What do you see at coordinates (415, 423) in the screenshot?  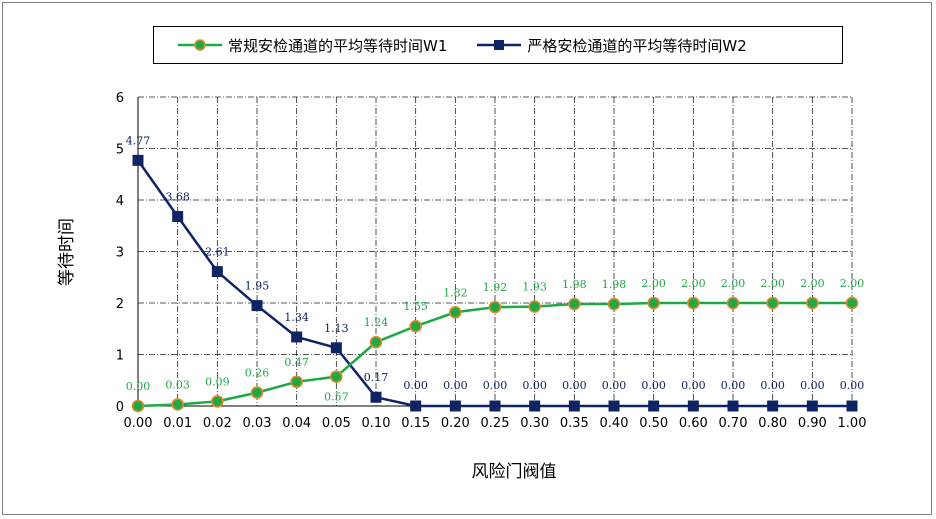 I see `x-tick-label: 0.15` at bounding box center [415, 423].